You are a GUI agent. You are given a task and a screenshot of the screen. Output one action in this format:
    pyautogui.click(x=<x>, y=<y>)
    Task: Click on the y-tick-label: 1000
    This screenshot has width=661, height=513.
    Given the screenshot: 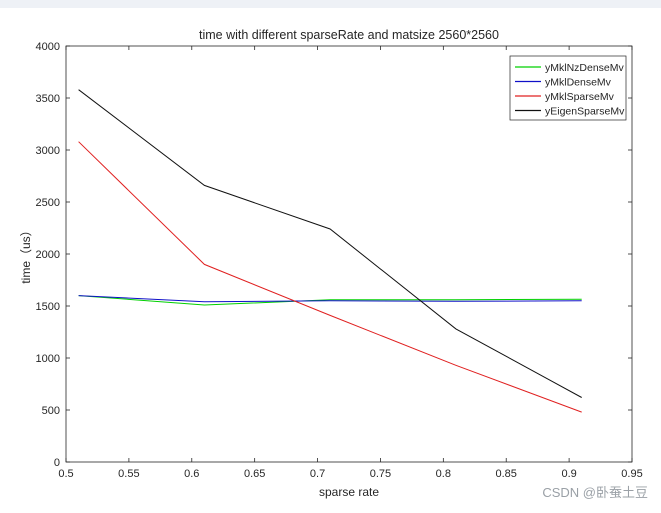 What is the action you would take?
    pyautogui.click(x=48, y=359)
    